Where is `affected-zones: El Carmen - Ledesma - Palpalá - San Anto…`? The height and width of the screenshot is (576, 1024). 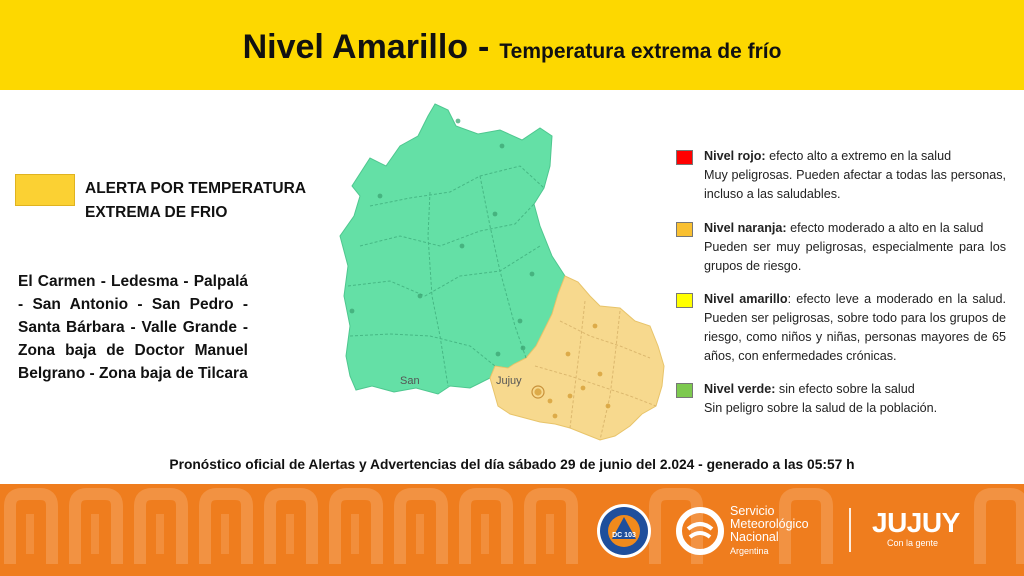
affected-zones: El Carmen - Ledesma - Palpalá - San Anto… is located at coordinates (133, 327).